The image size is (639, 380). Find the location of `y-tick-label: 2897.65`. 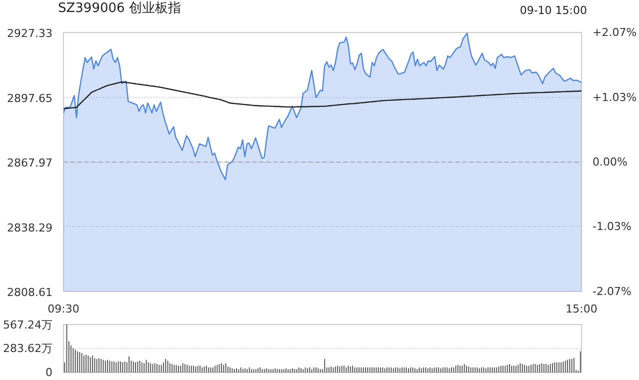

y-tick-label: 2897.65 is located at coordinates (30, 98).